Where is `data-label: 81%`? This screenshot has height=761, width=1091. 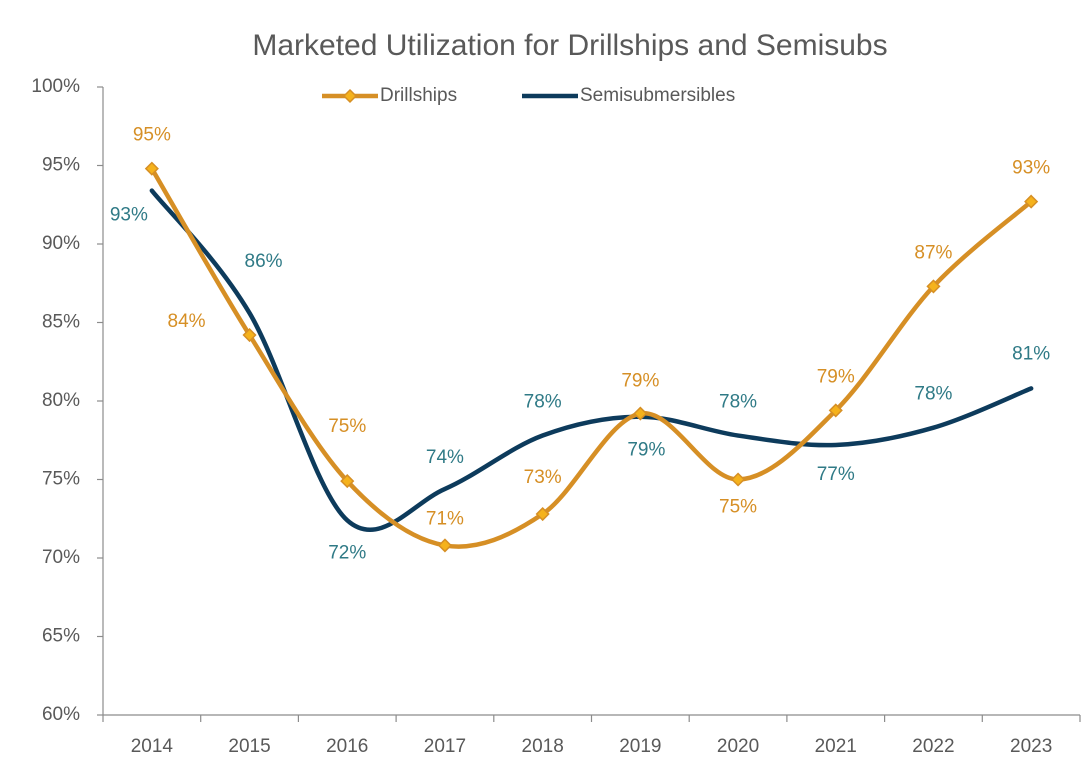 data-label: 81% is located at coordinates (1031, 353).